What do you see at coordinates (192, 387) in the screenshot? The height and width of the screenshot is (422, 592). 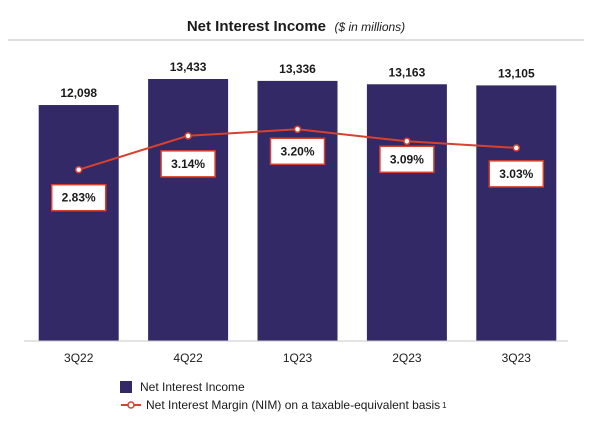 I see `legend-bar-label: Net Interest Income` at bounding box center [192, 387].